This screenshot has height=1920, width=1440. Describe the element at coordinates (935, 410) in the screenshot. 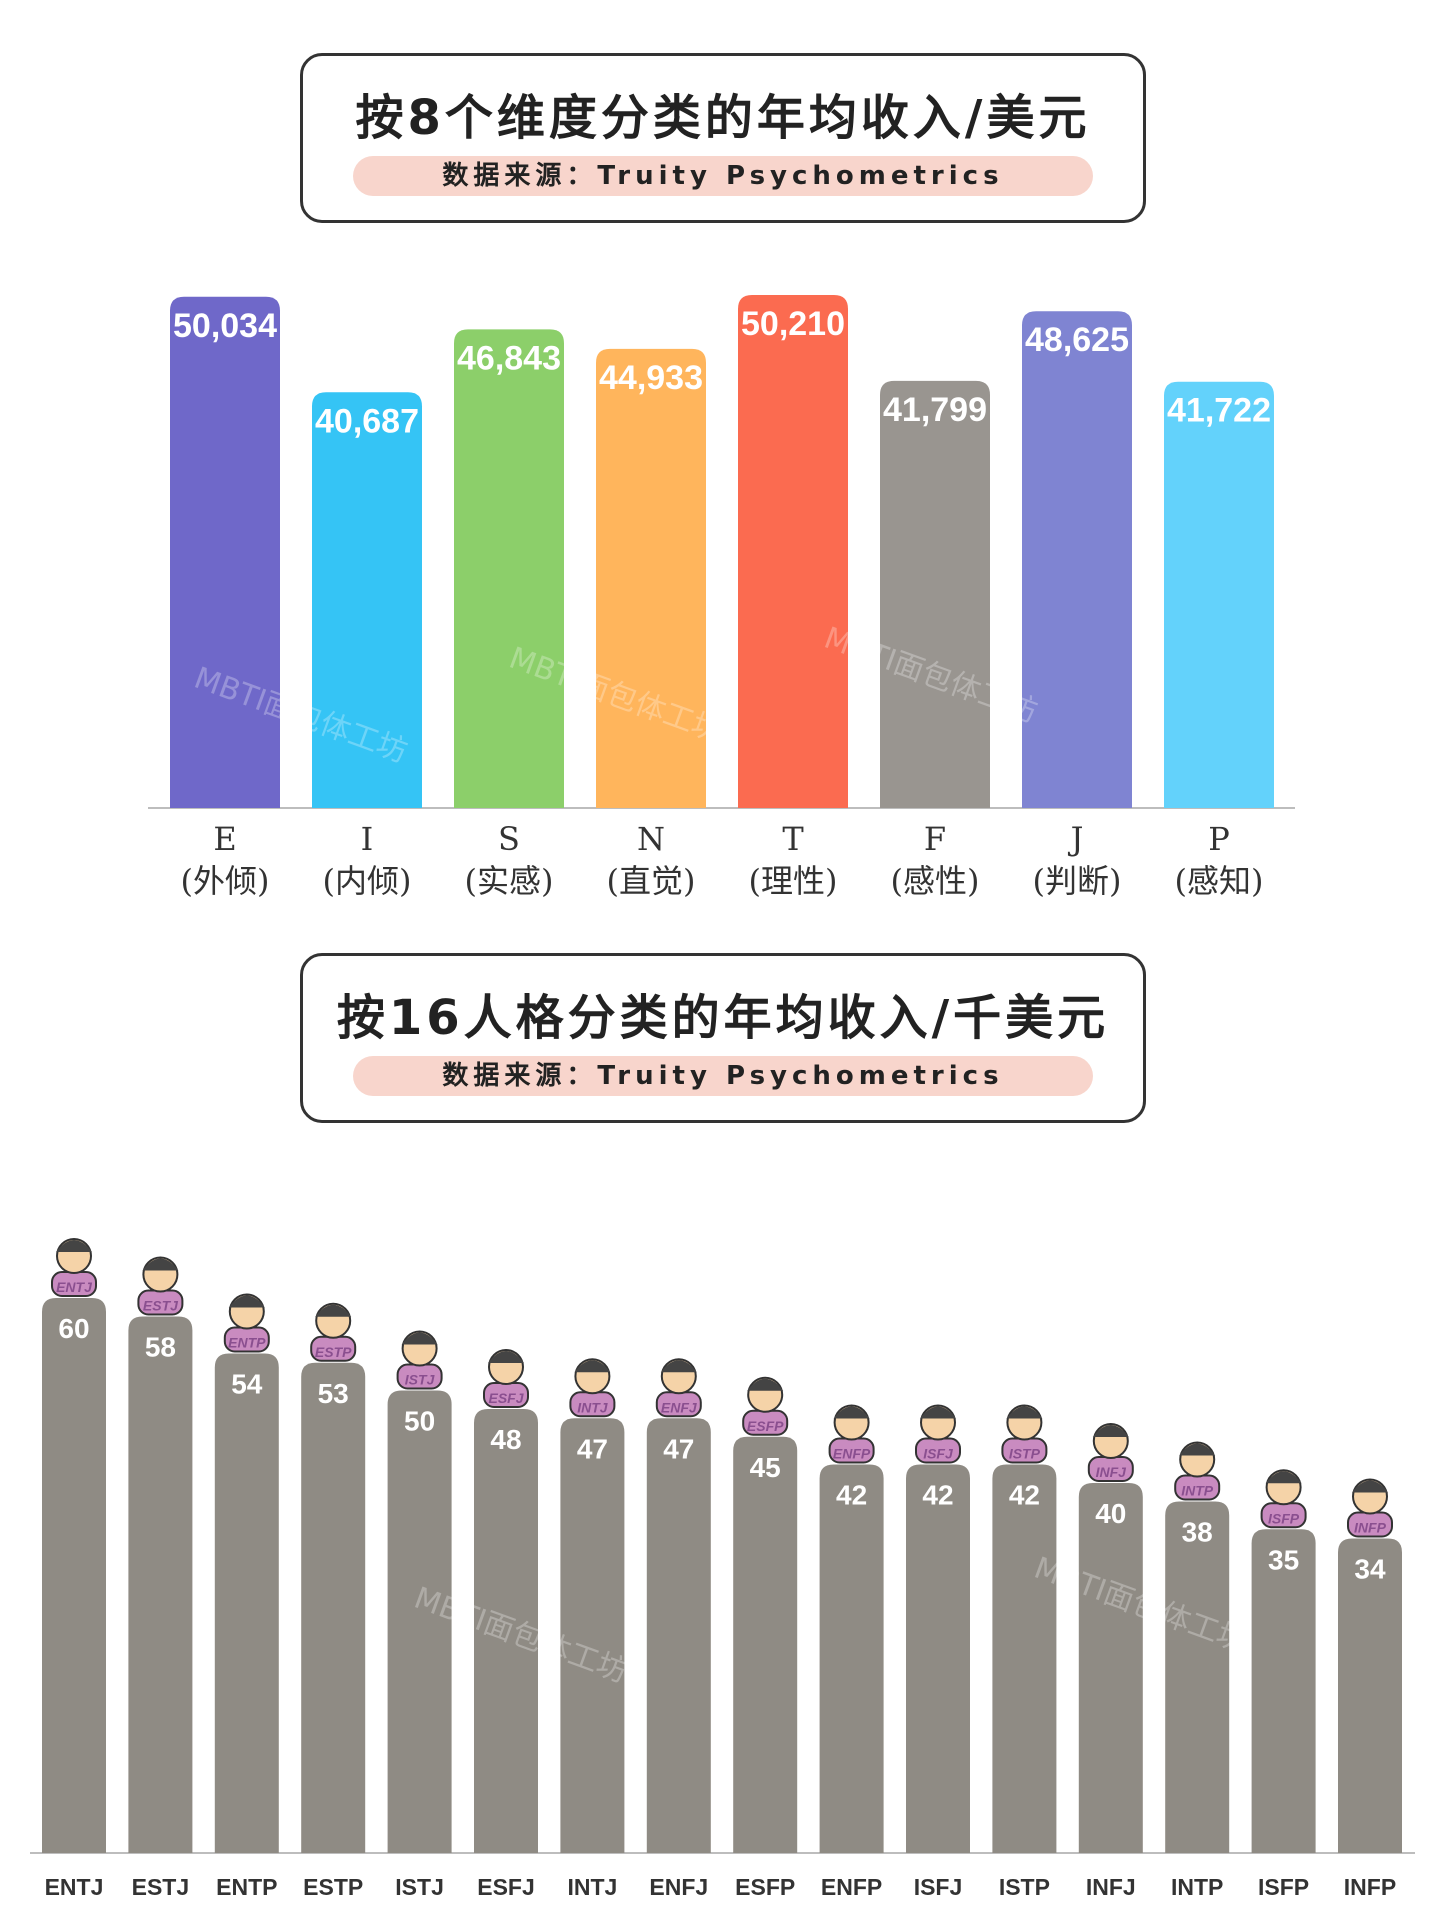

I see `data-label: 41,799` at that location.